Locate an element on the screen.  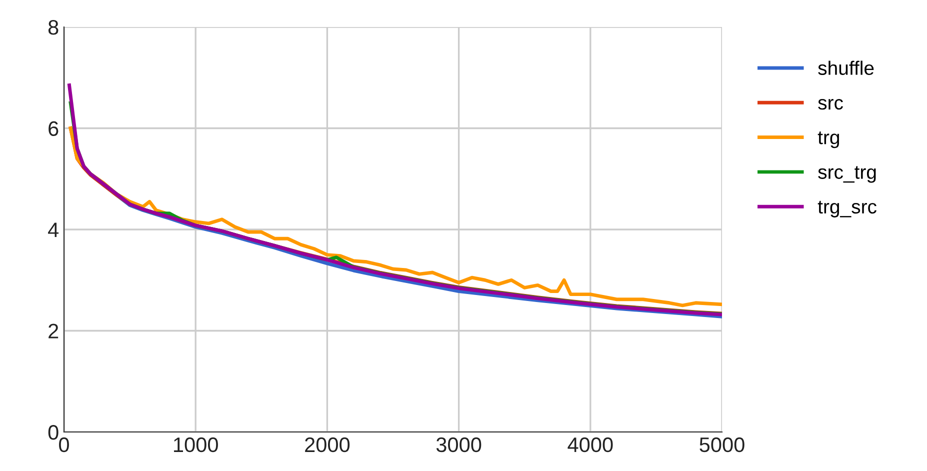
y-tick-label: 2 is located at coordinates (53, 331).